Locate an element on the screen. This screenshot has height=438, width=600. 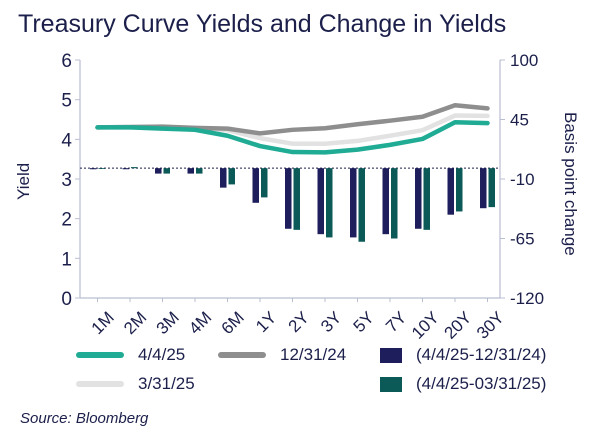
legend-label: 12/31/24 is located at coordinates (313, 354).